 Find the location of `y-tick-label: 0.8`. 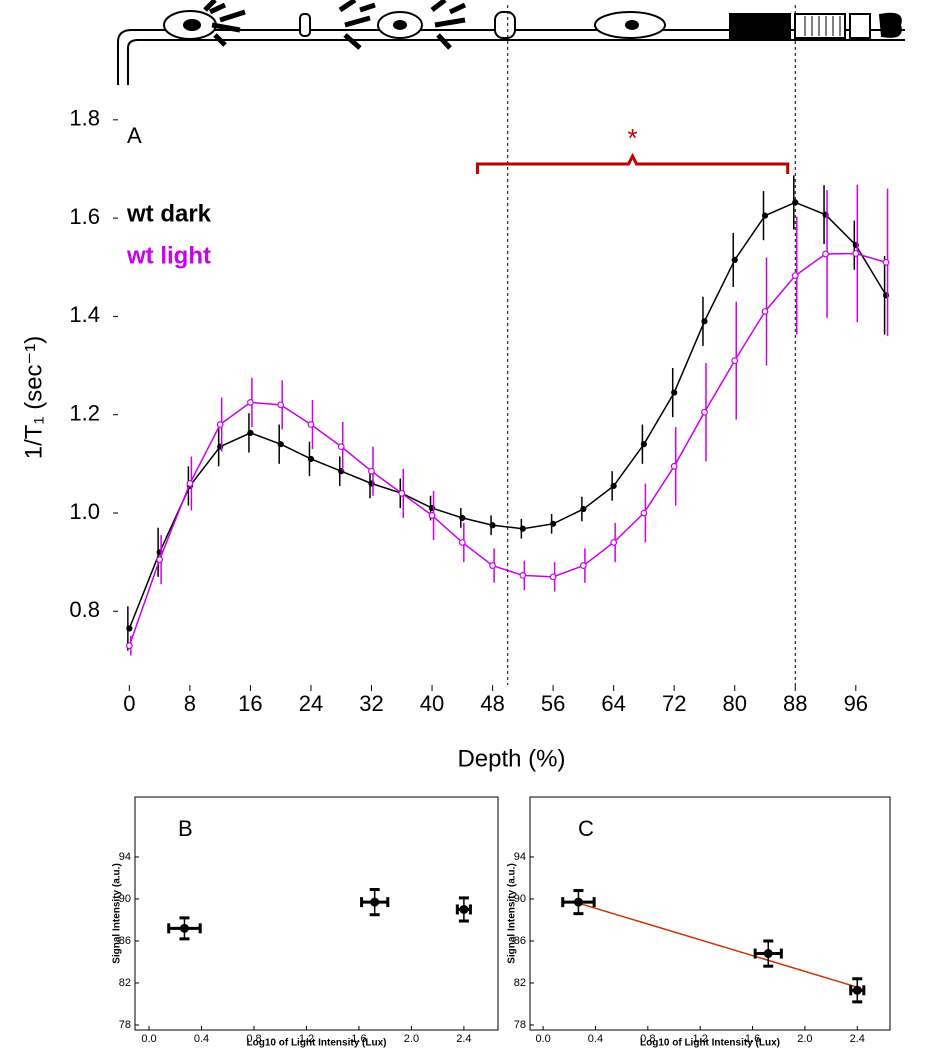

y-tick-label: 0.8 is located at coordinates (84, 609).